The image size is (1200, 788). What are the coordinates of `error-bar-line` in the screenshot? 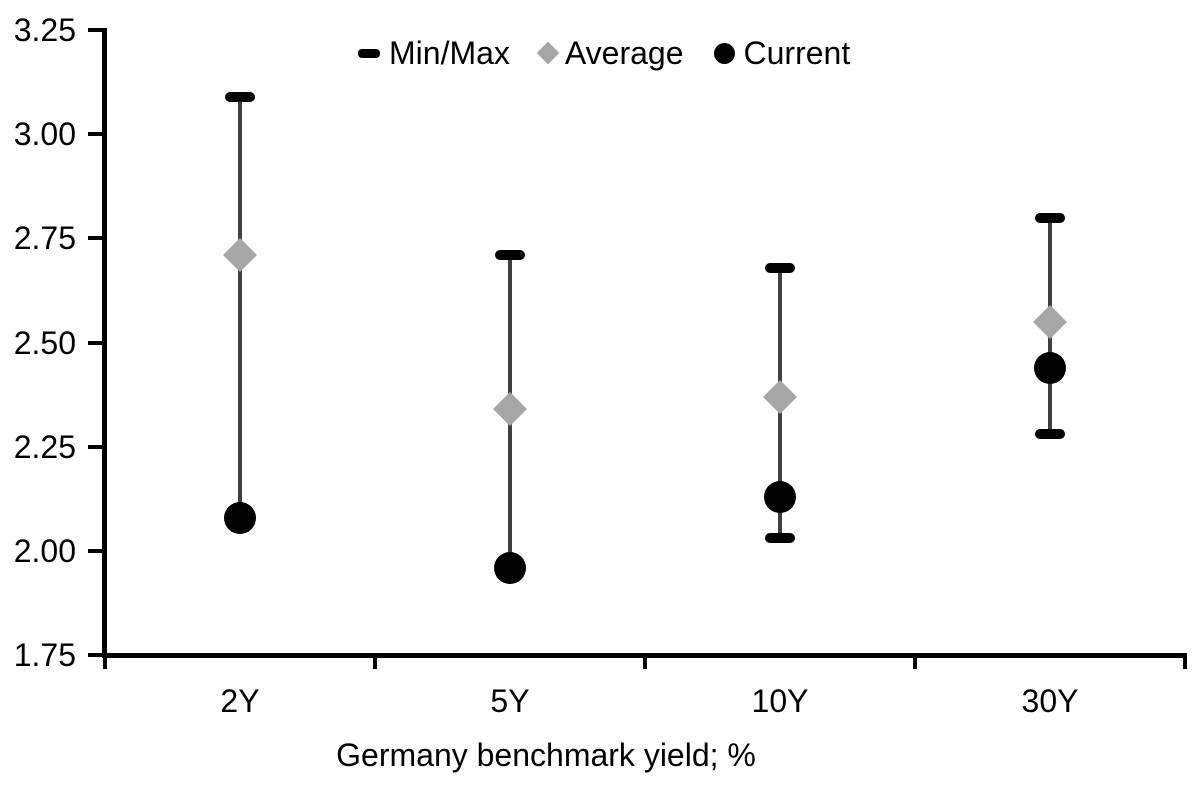 It's located at (240, 307).